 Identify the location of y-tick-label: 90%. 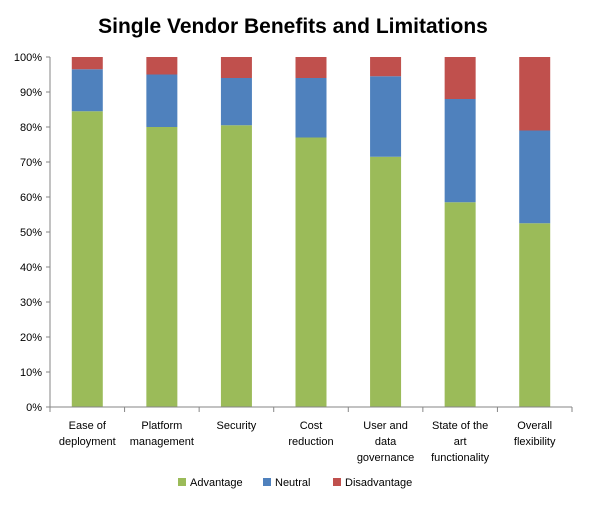
(31, 93).